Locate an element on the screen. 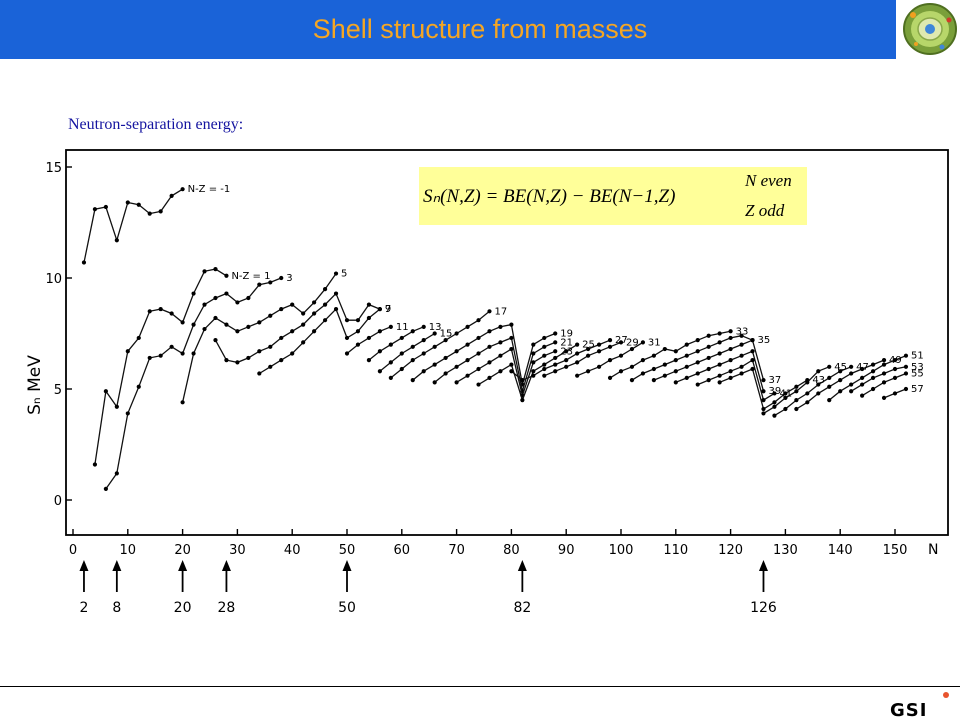 The image size is (960, 721). series-label: 41 is located at coordinates (785, 393).